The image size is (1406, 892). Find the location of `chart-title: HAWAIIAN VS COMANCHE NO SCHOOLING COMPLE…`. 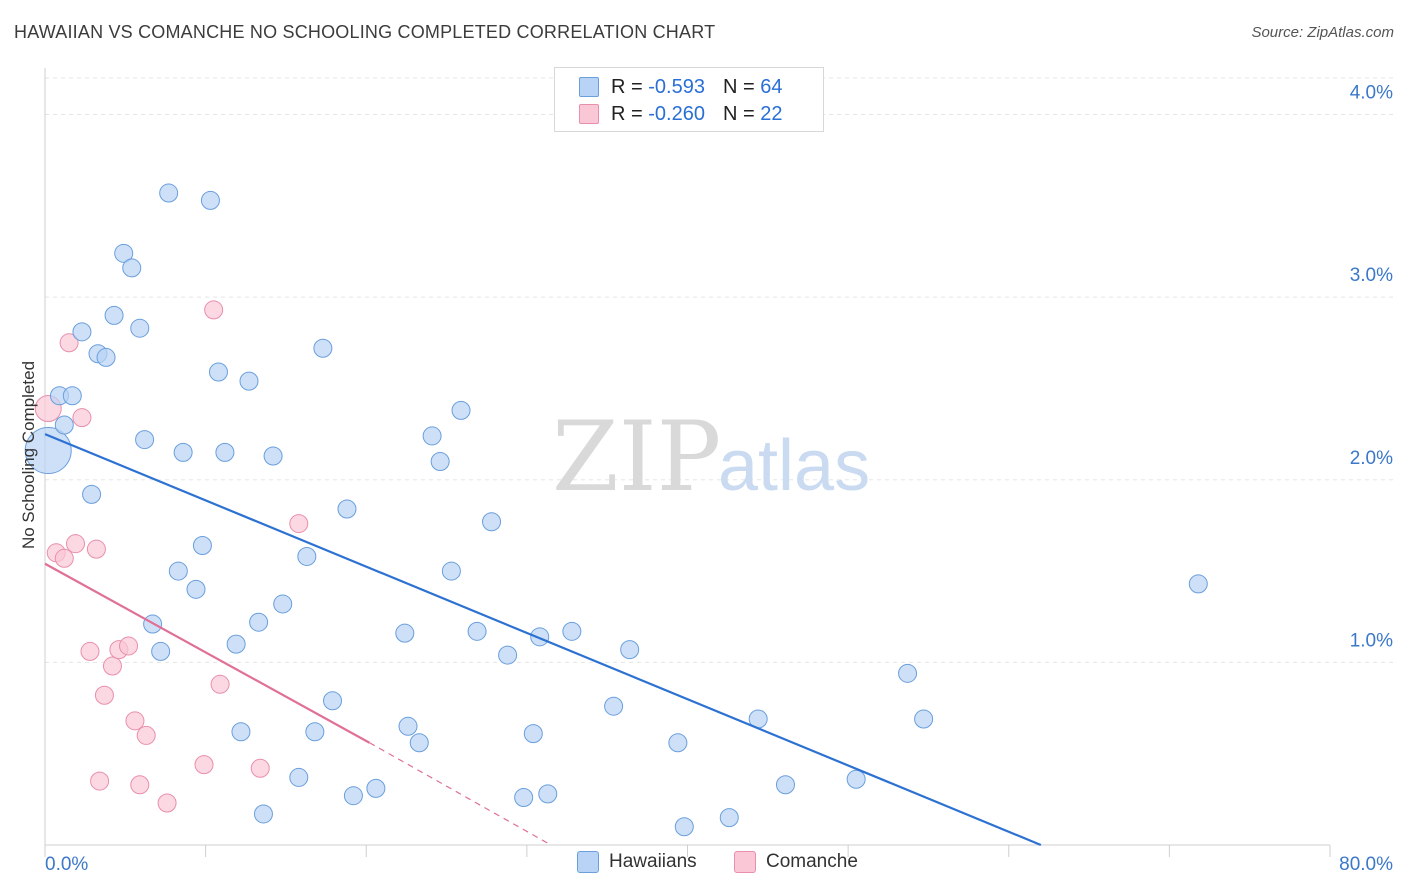

chart-title: HAWAIIAN VS COMANCHE NO SCHOOLING COMPLE… is located at coordinates (365, 32).